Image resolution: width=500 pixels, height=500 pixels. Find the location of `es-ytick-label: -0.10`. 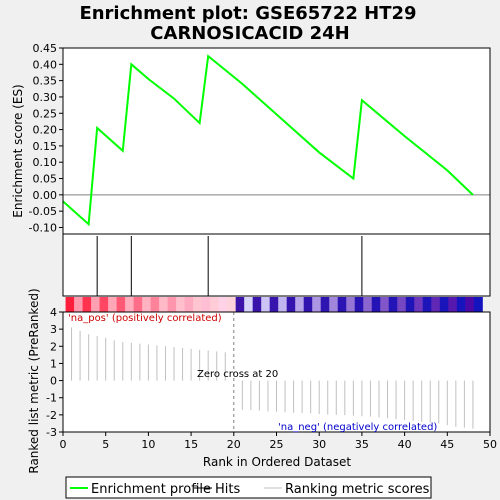

es-ytick-label: -0.10 is located at coordinates (43, 227).